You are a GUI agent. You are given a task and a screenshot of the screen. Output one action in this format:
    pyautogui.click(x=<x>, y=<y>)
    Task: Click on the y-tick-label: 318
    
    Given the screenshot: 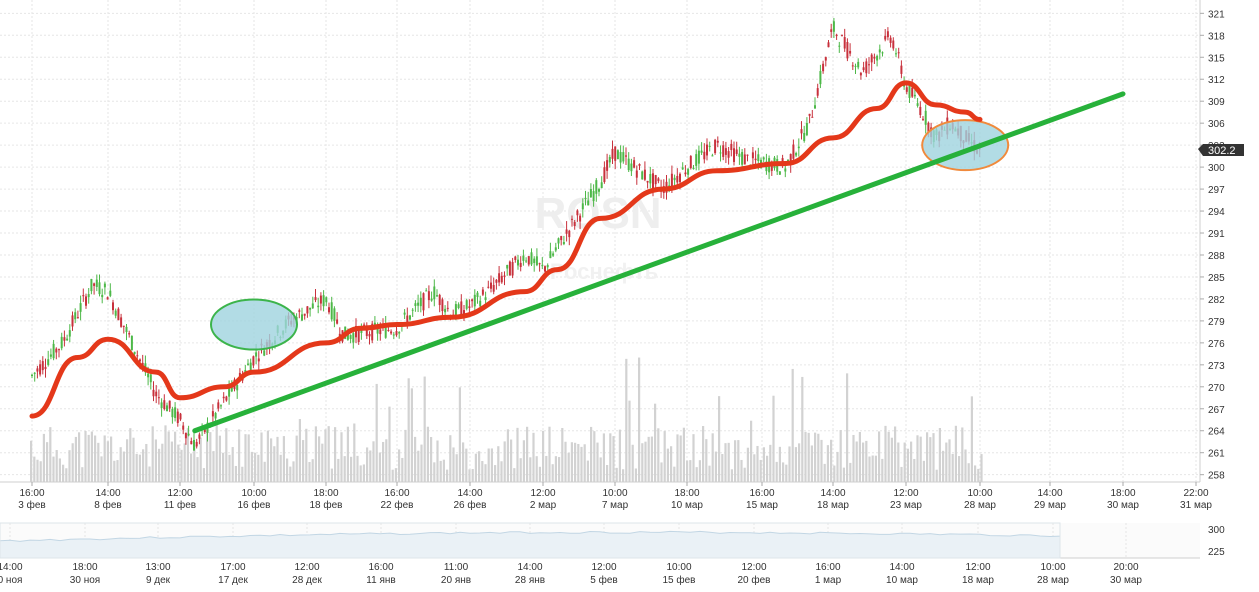 What is the action you would take?
    pyautogui.click(x=1216, y=36)
    